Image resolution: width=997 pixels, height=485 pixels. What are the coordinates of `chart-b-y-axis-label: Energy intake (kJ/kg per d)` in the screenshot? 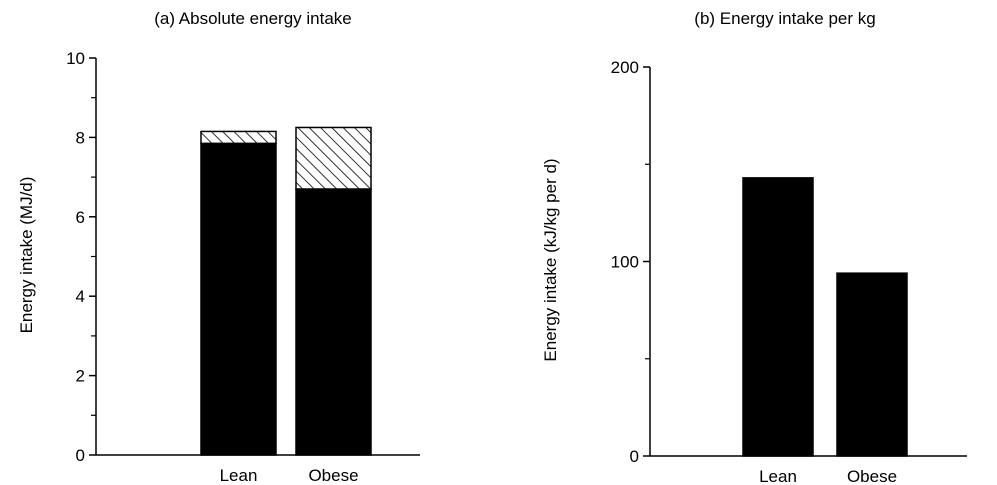 It's located at (550, 259).